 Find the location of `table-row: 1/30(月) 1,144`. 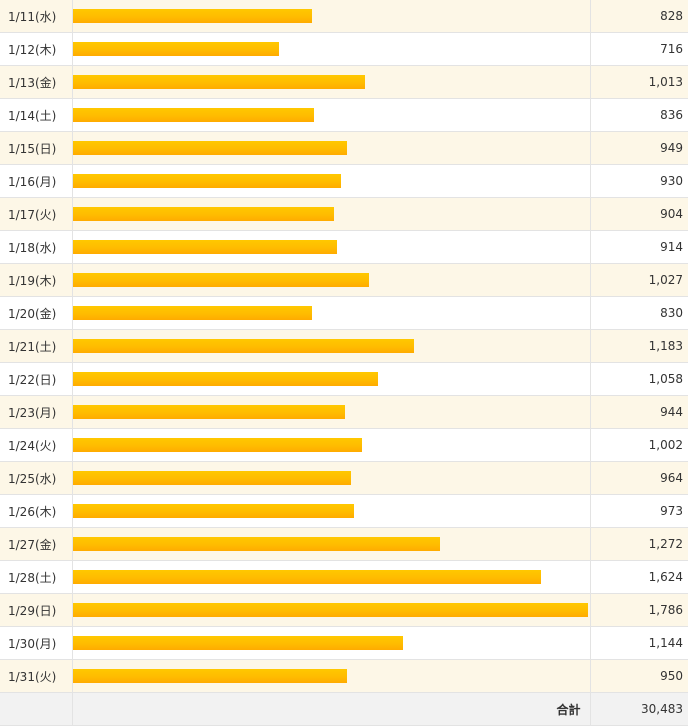

table-row: 1/30(月) 1,144 is located at coordinates (344, 643).